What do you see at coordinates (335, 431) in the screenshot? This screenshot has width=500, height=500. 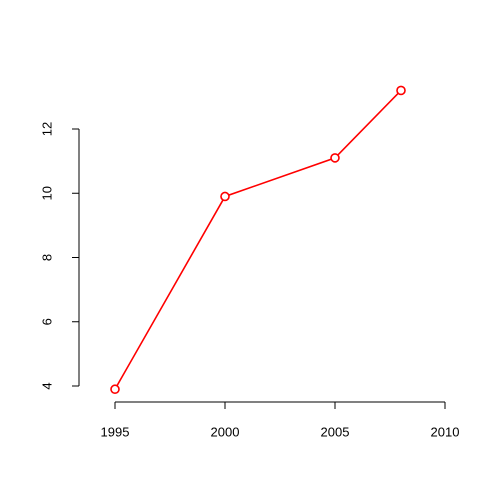 I see `x-tick-label: 2005` at bounding box center [335, 431].